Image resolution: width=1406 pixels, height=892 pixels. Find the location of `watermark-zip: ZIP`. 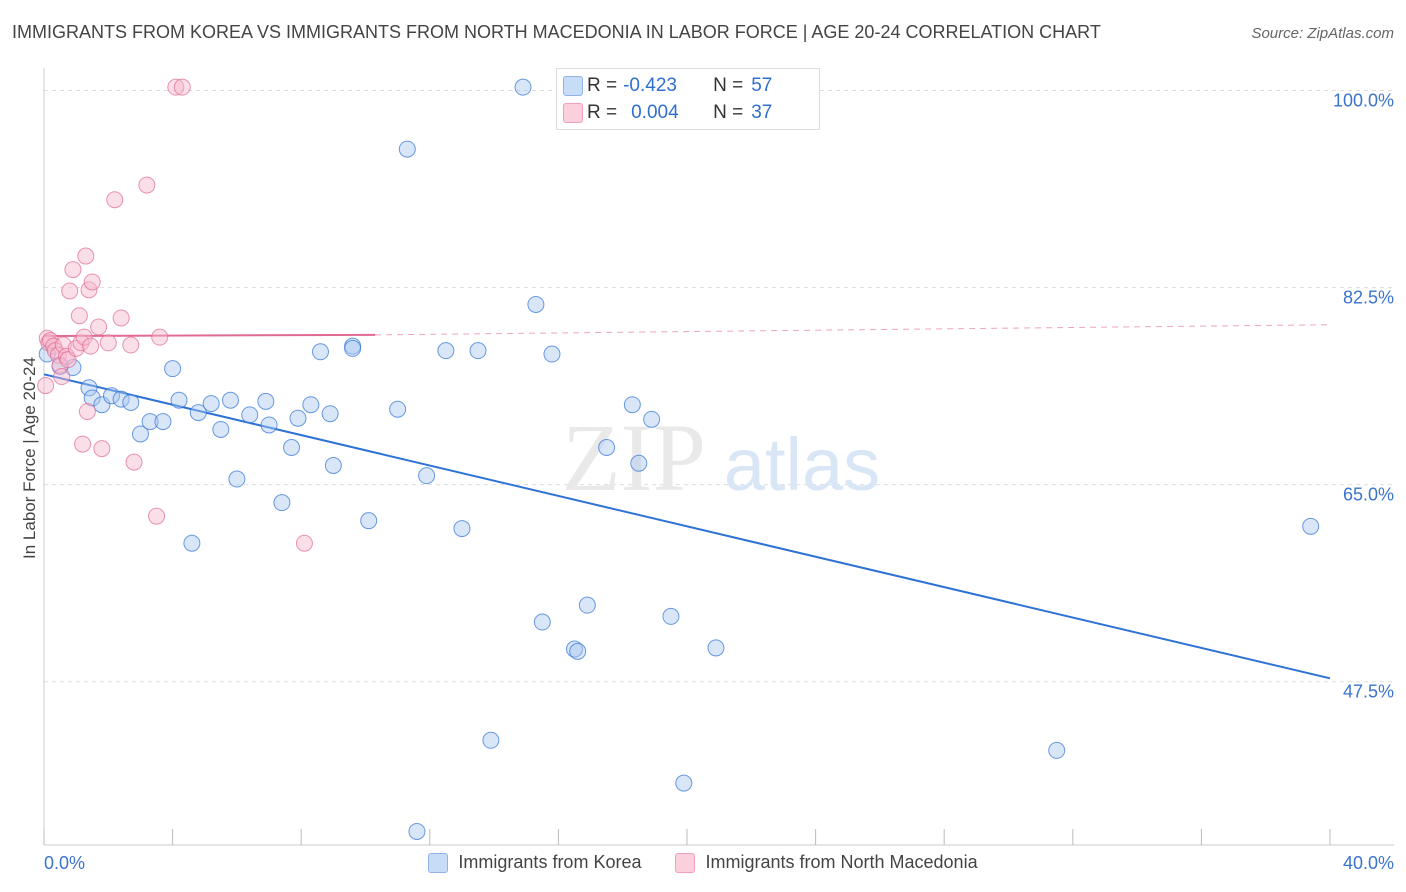

watermark-zip: ZIP is located at coordinates (634, 457).